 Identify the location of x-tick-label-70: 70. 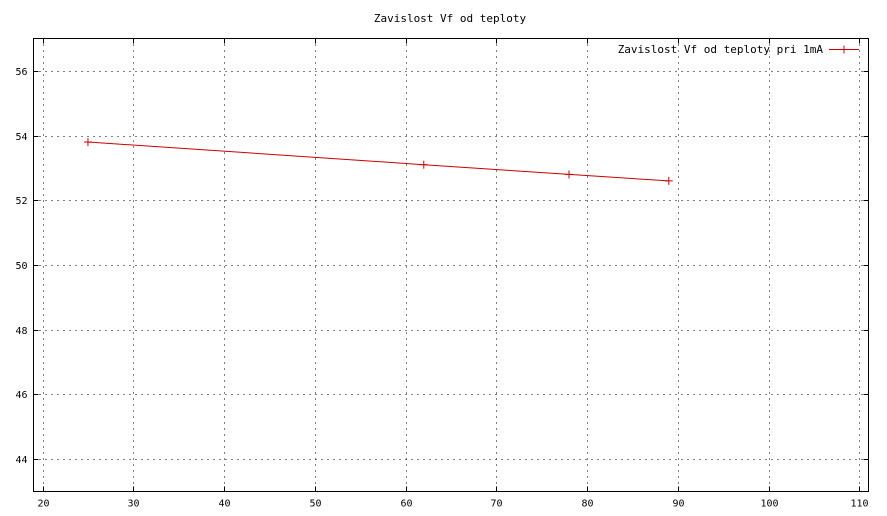
(496, 504).